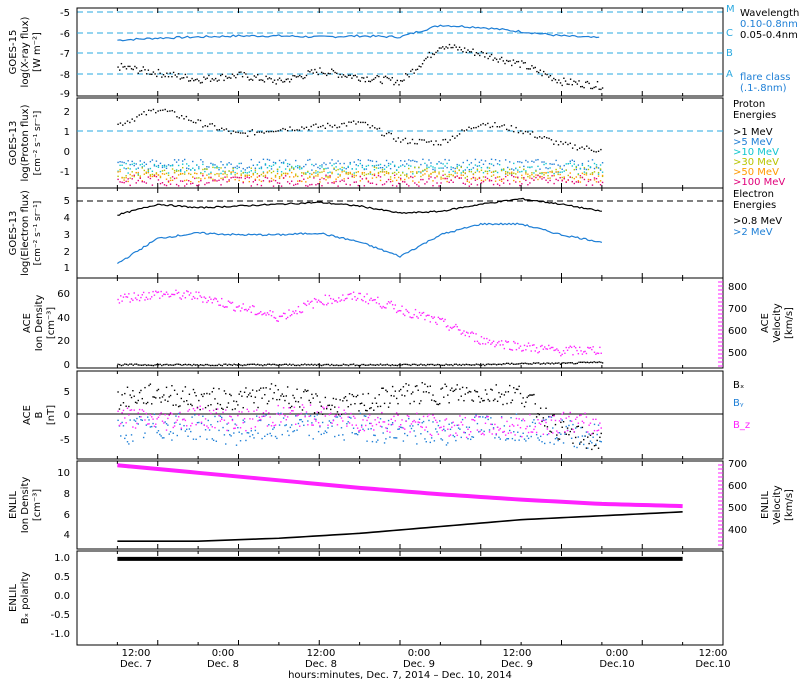 The height and width of the screenshot is (684, 800). What do you see at coordinates (223, 653) in the screenshot?
I see `time-tick-1: 0:00` at bounding box center [223, 653].